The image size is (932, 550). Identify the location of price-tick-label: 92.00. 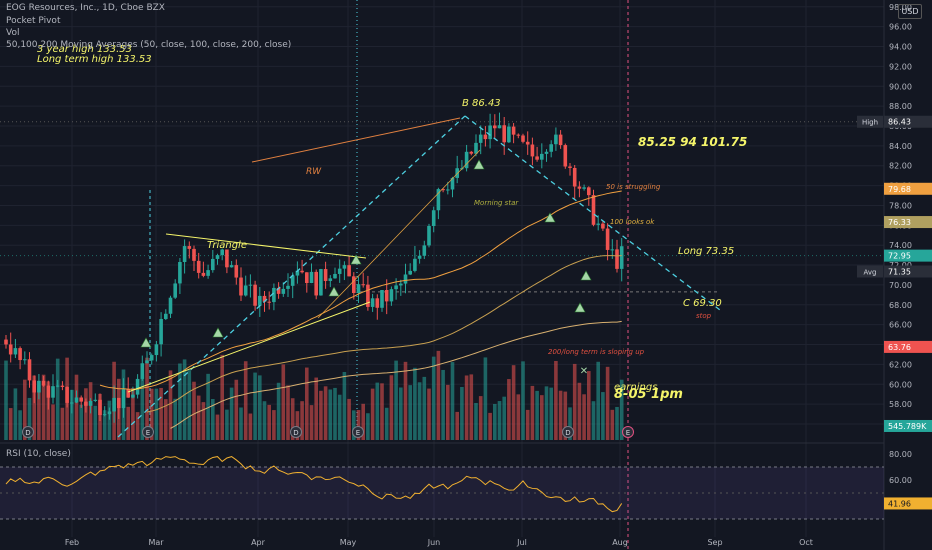
(900, 66).